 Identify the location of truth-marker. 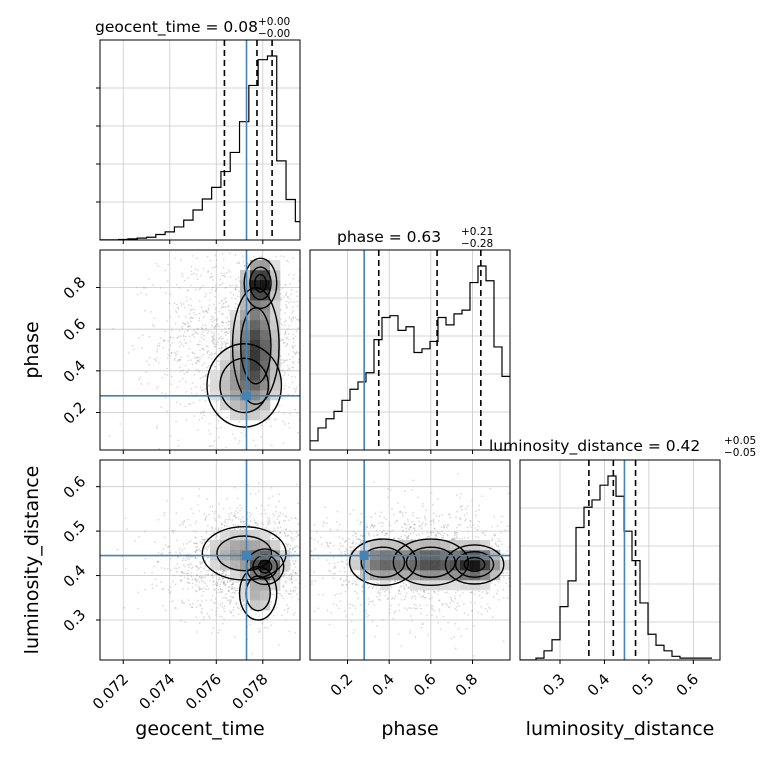
(247, 556).